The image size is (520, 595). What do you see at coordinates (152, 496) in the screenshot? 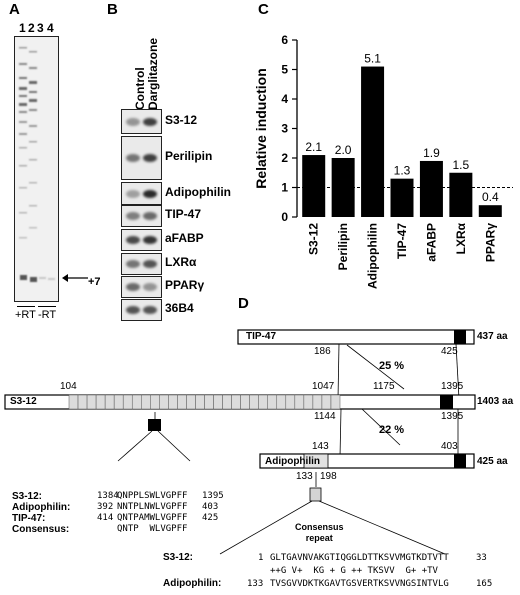
I see `cterm-seq-0: QNPPLSWLVGPFF` at bounding box center [152, 496].